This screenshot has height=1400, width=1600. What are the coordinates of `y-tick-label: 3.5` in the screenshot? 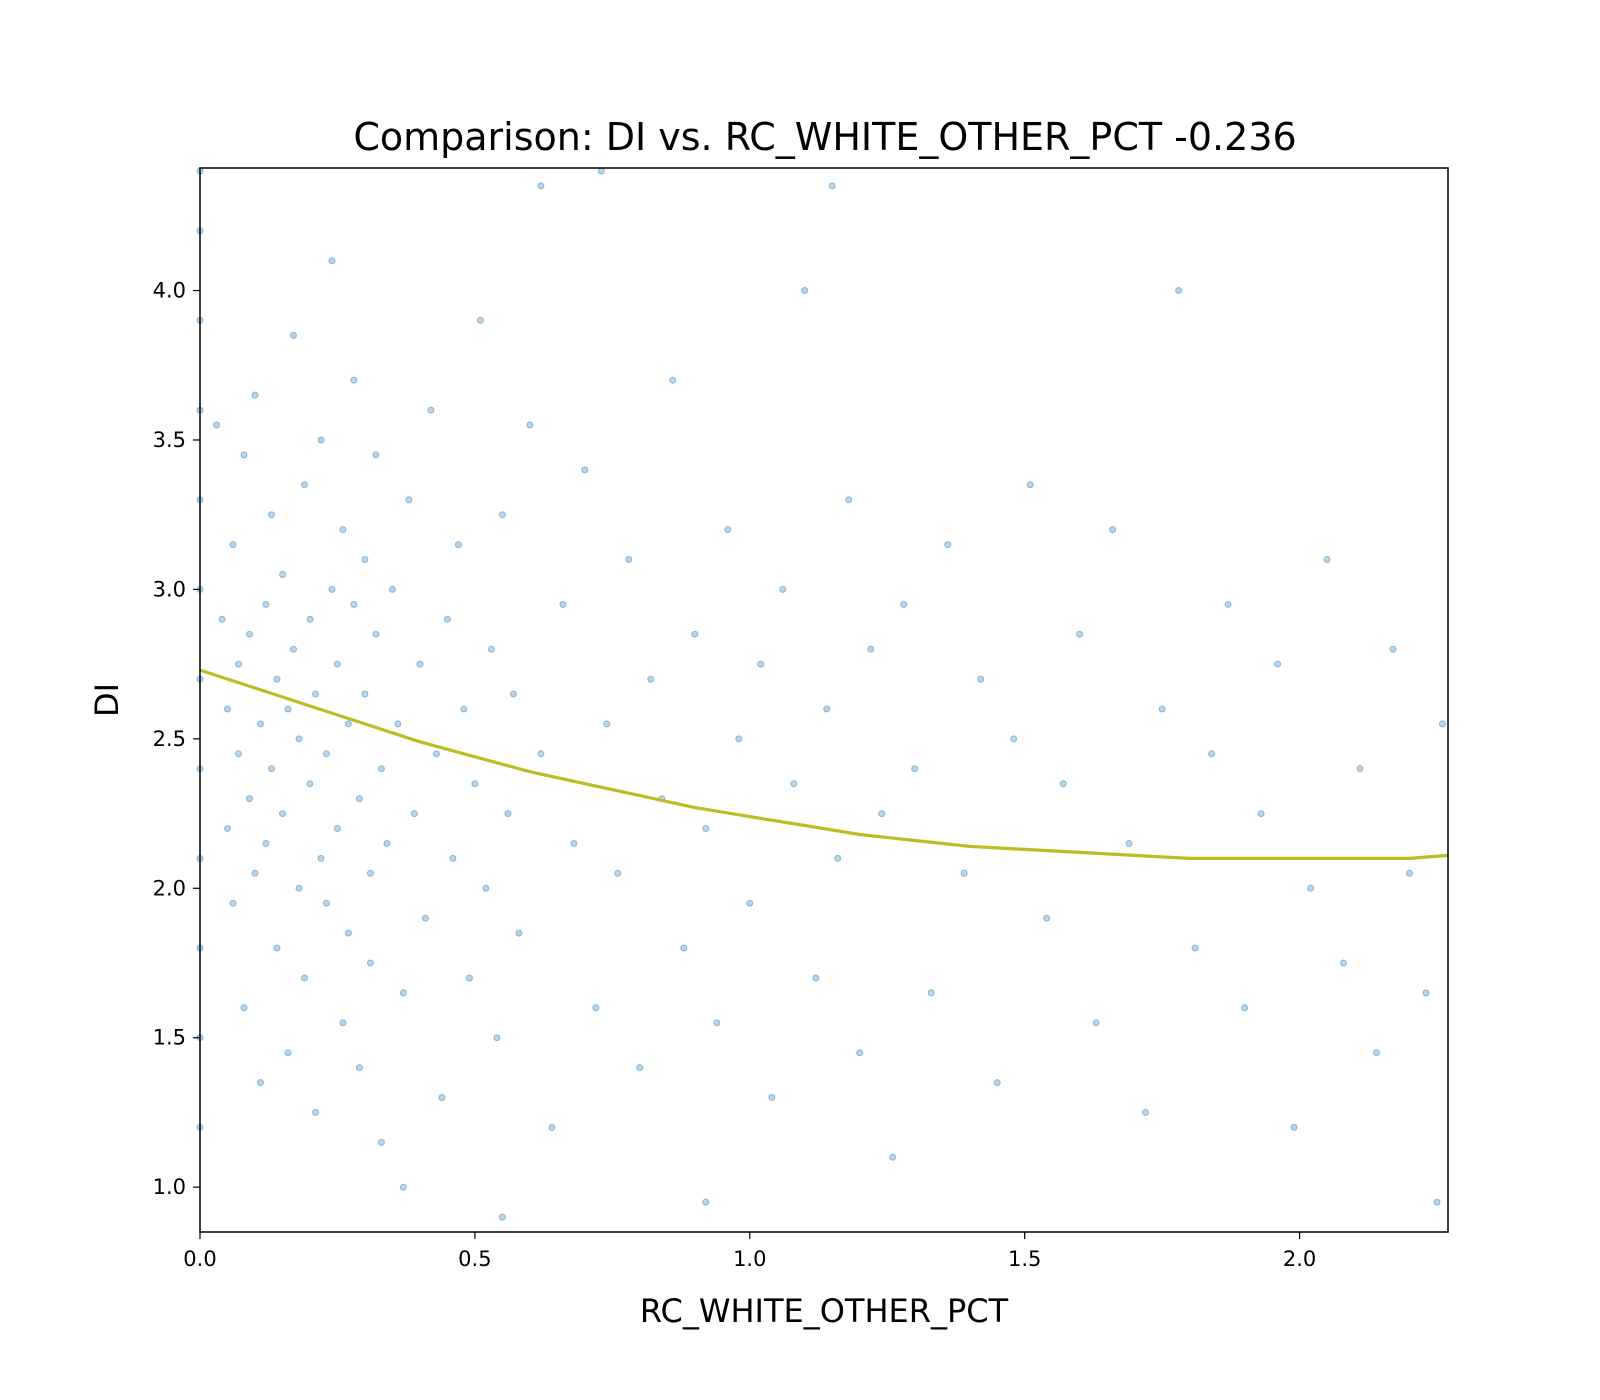 It's located at (169, 440).